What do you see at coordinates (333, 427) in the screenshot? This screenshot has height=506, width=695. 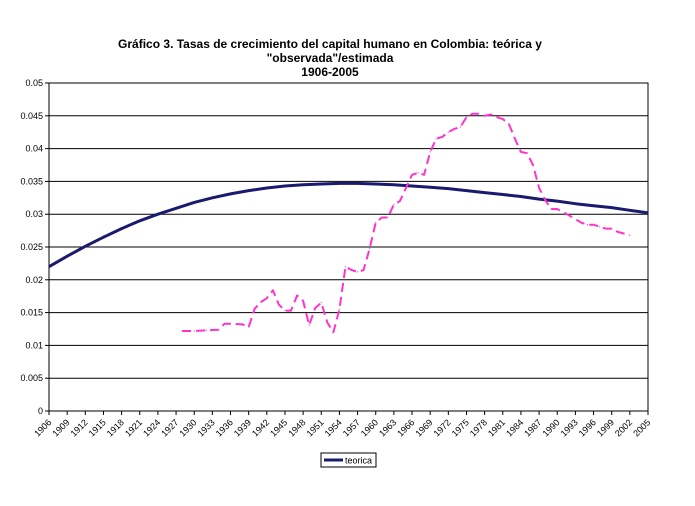 I see `x-tick-label: 1954` at bounding box center [333, 427].